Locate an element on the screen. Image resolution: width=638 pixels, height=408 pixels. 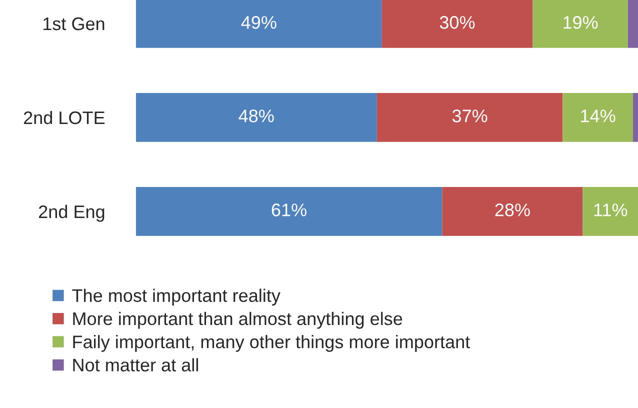
legend-label: More important than almost anything else is located at coordinates (237, 320).